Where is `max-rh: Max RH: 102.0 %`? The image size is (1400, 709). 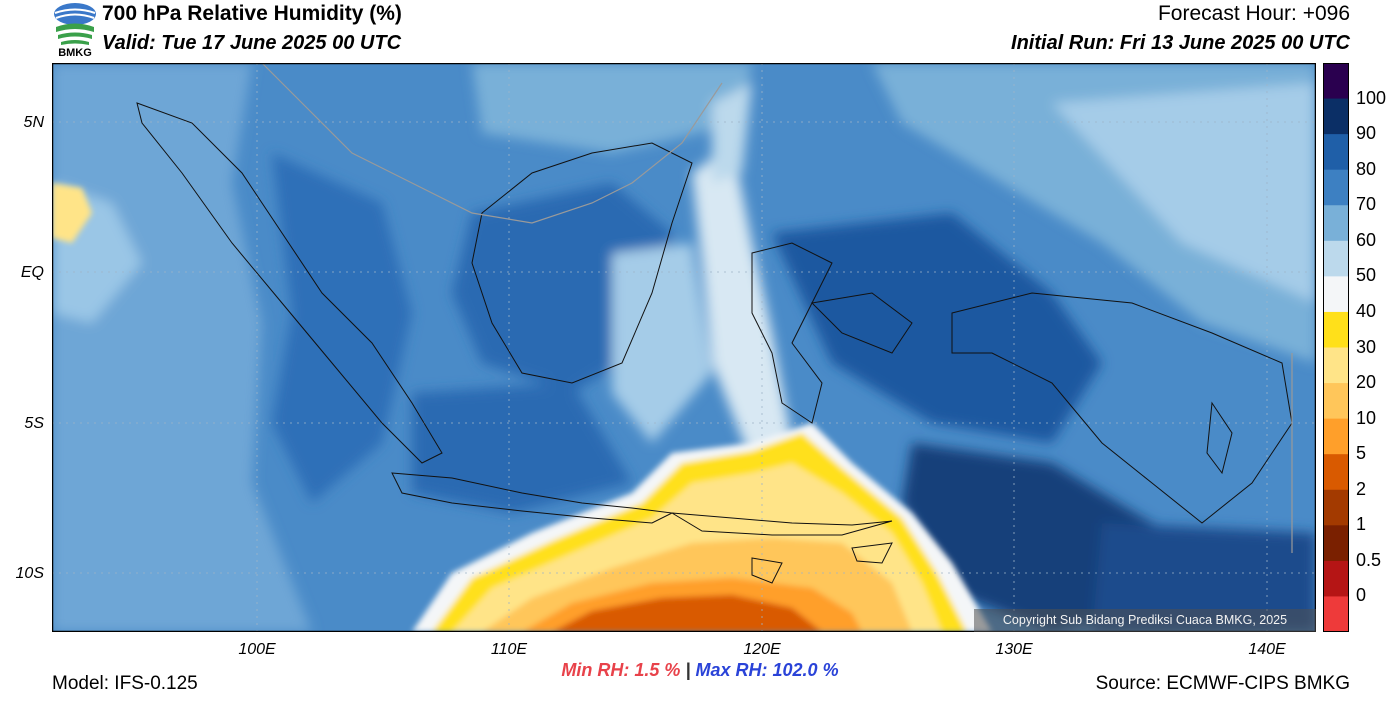 max-rh: Max RH: 102.0 % is located at coordinates (767, 670).